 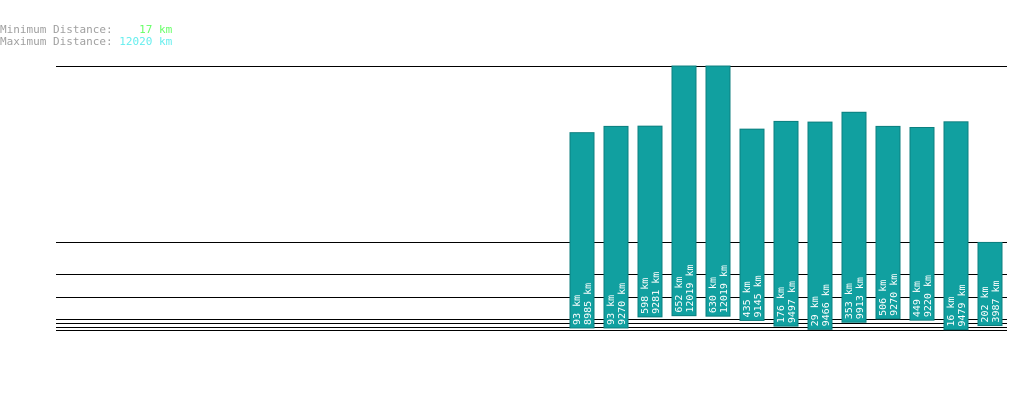 What do you see at coordinates (645, 296) in the screenshot?
I see `bar-2-min-label: 598 km` at bounding box center [645, 296].